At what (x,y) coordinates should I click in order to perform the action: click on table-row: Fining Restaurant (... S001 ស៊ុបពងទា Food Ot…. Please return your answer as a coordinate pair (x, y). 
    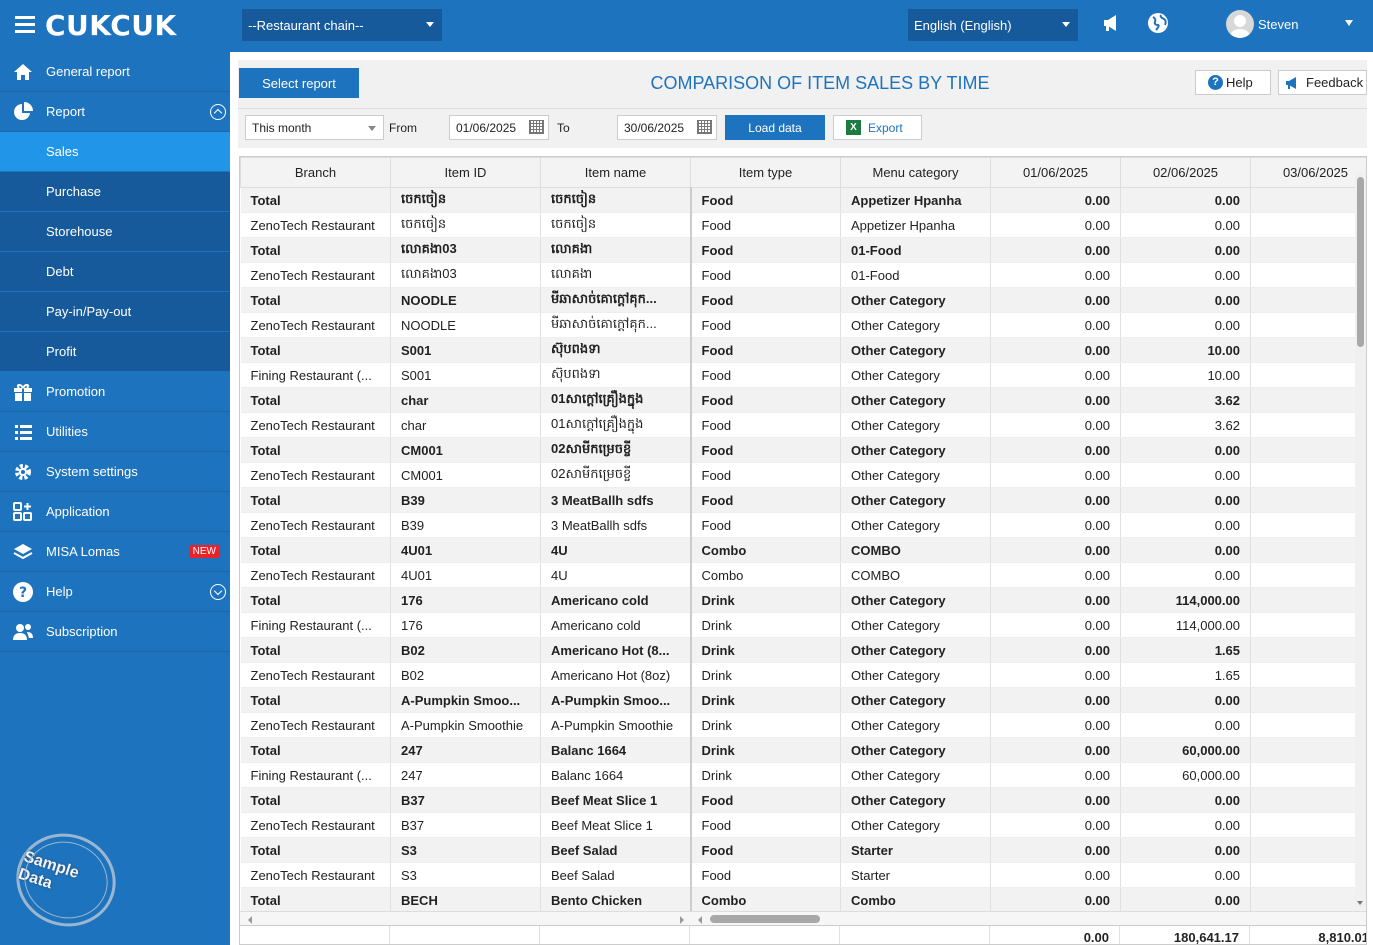
    Looking at the image, I should click on (803, 375).